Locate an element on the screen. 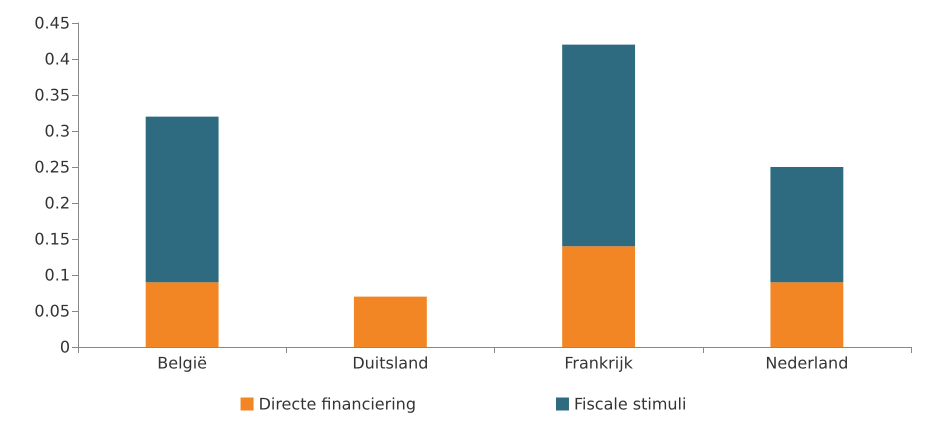 Image resolution: width=927 pixels, height=425 pixels. legend-label: Directe financiering is located at coordinates (337, 404).